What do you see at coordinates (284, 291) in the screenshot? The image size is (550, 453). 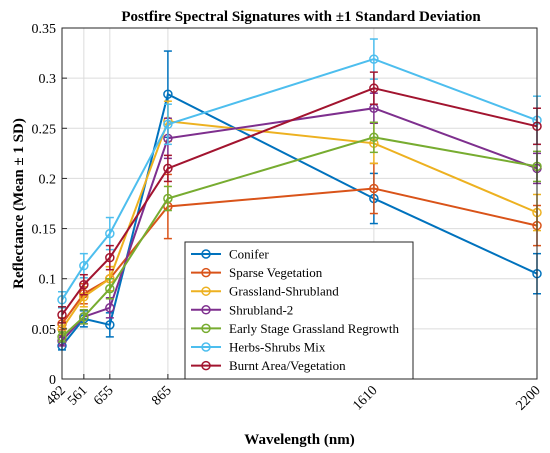 I see `legend-label: Grassland-Shrubland` at bounding box center [284, 291].